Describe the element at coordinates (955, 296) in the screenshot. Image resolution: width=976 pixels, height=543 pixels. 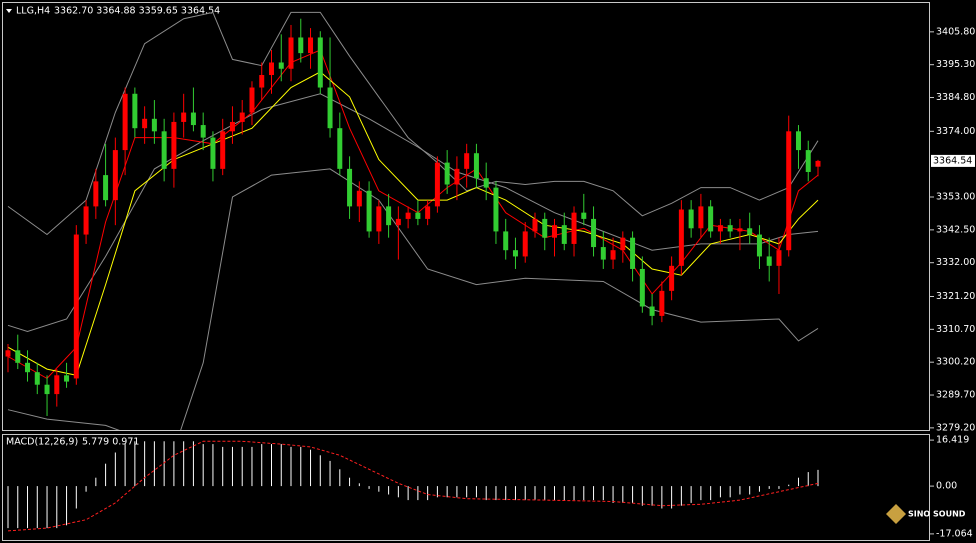
I see `y-tick-label: 3321.20` at that location.